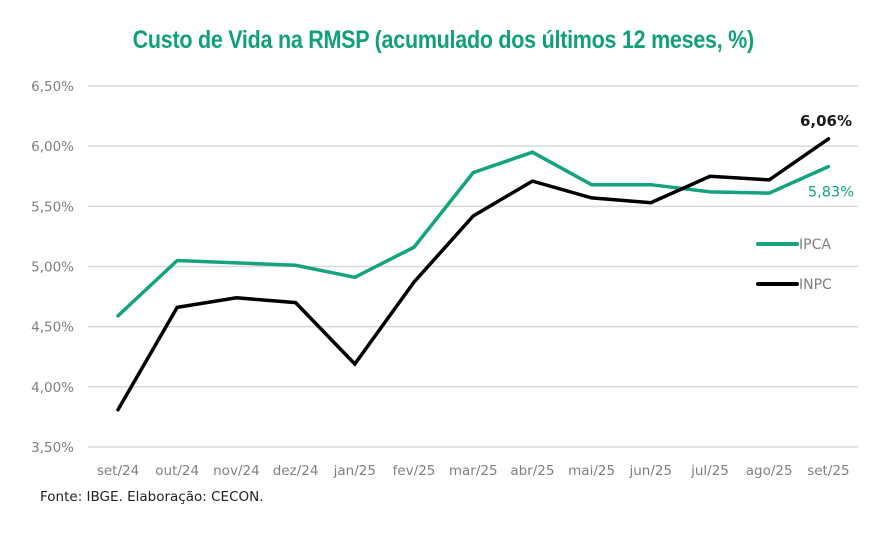 This screenshot has height=540, width=886. Describe the element at coordinates (52, 87) in the screenshot. I see `y-tick-label: 6,50%` at that location.